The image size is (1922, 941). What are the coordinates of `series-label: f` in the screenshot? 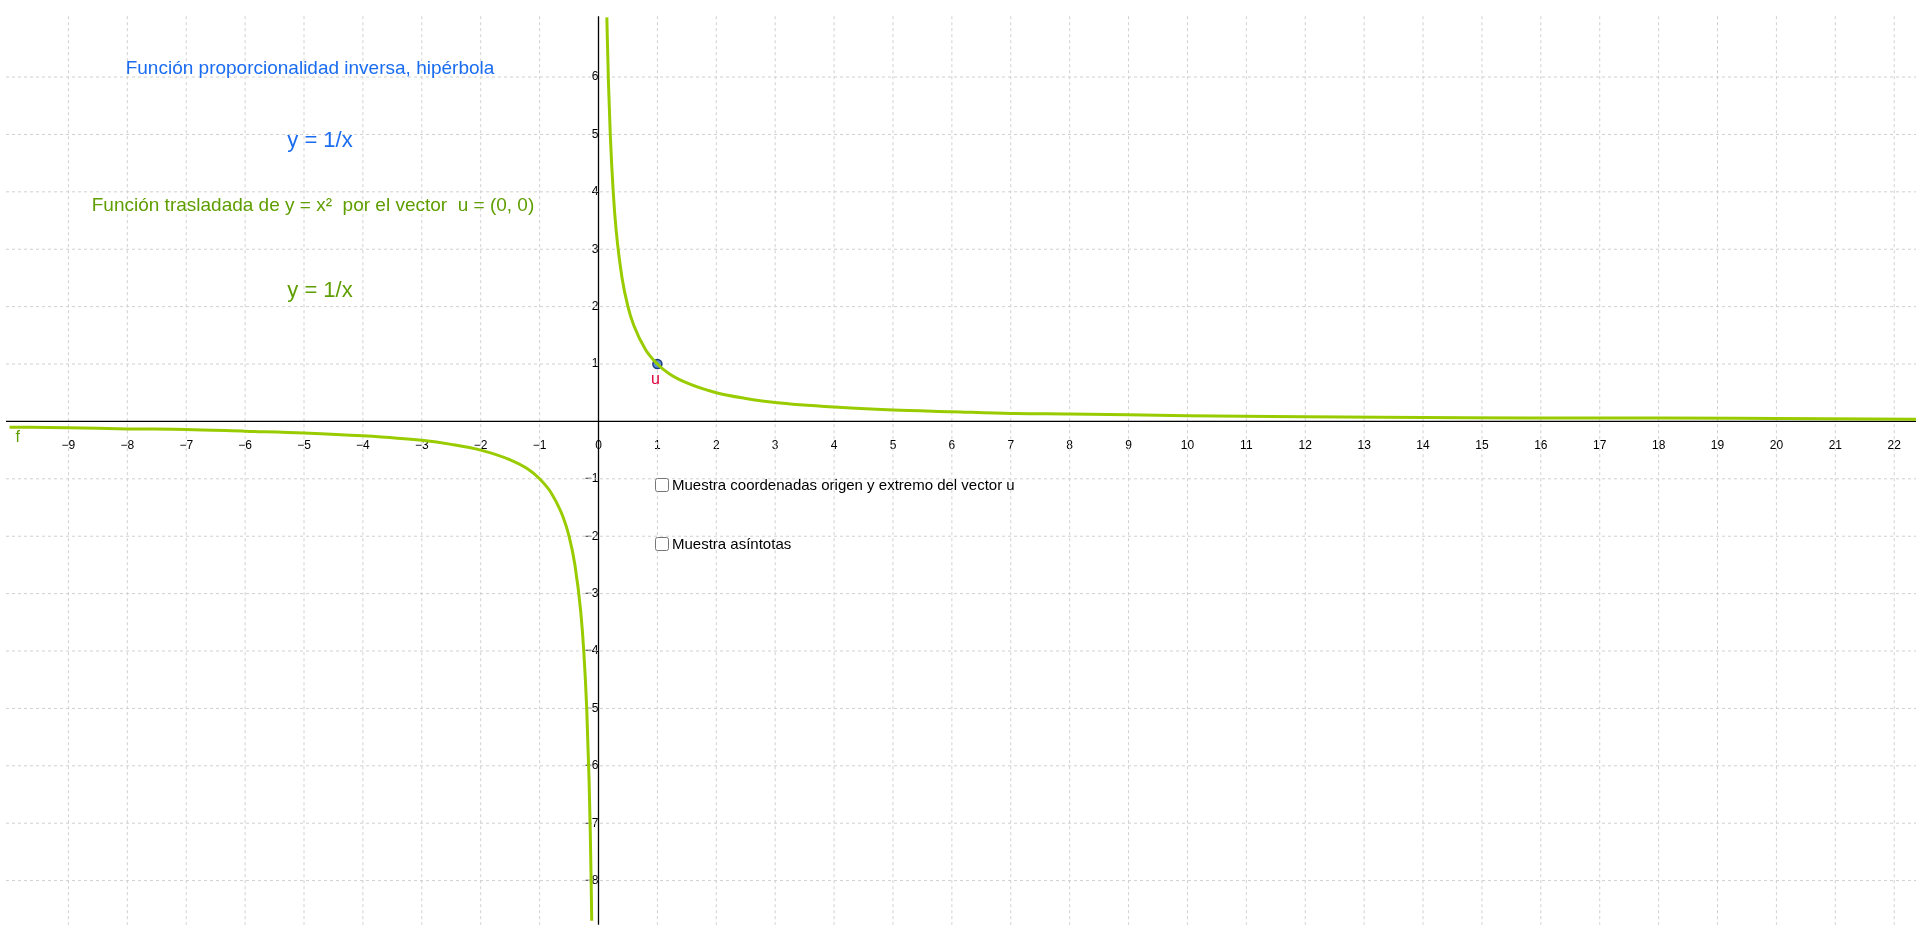 It's located at (18, 436).